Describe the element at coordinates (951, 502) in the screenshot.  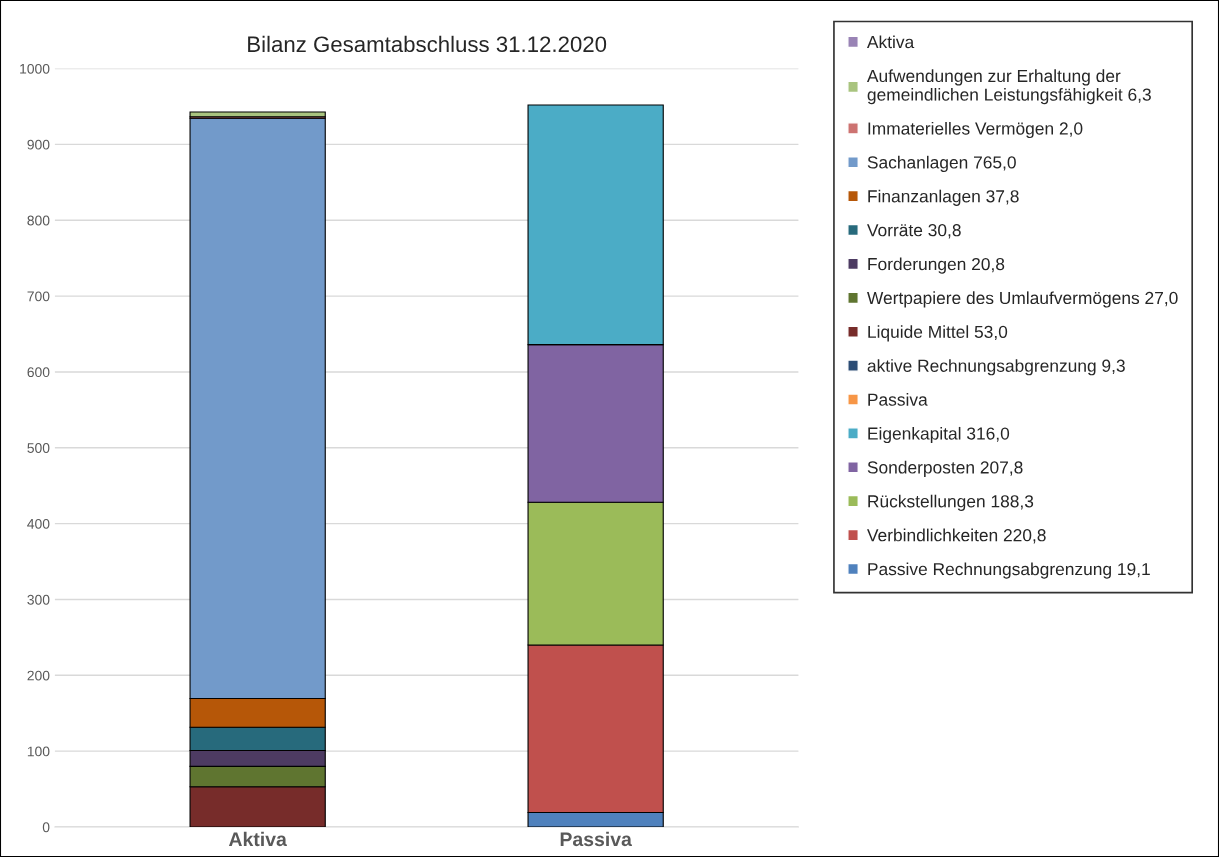
I see `legend-label: Rückstellungen 188,3` at that location.